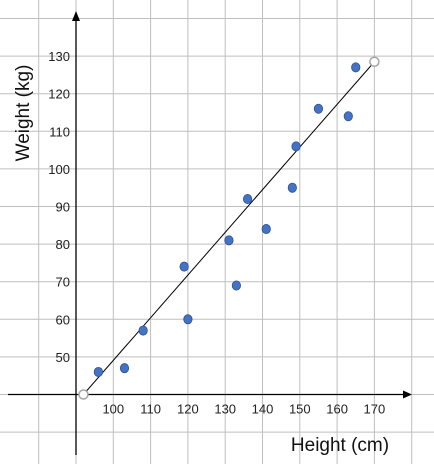 The image size is (434, 464). What do you see at coordinates (263, 409) in the screenshot?
I see `x-tick-label: 140` at bounding box center [263, 409].